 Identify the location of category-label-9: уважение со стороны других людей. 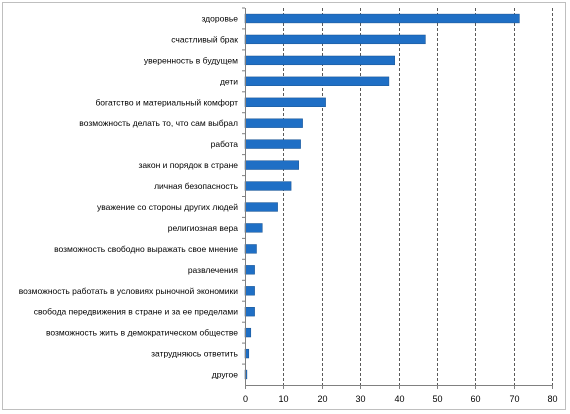
(167, 207).